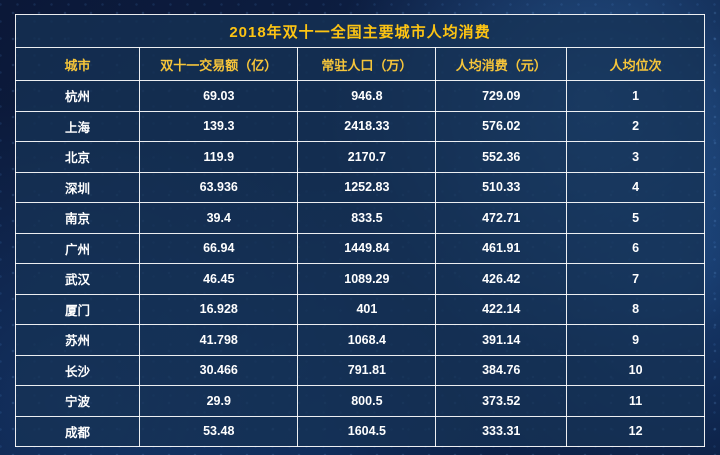 This screenshot has height=455, width=720. I want to click on table-row: 深圳 63.936 1252.83 510.33 4, so click(359, 187).